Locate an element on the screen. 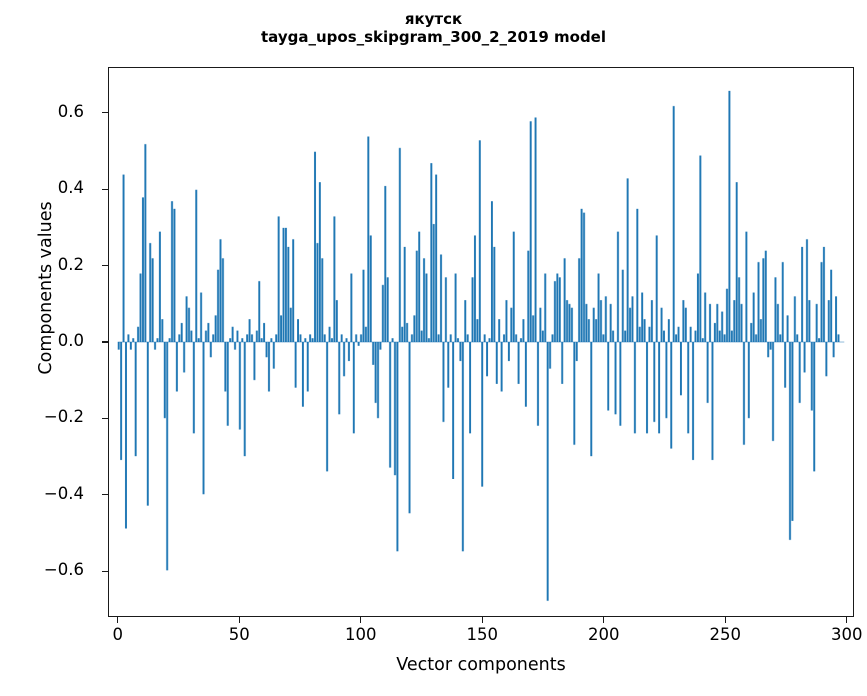 Image resolution: width=867 pixels, height=696 pixels. x-tick-label: 50 is located at coordinates (239, 634).